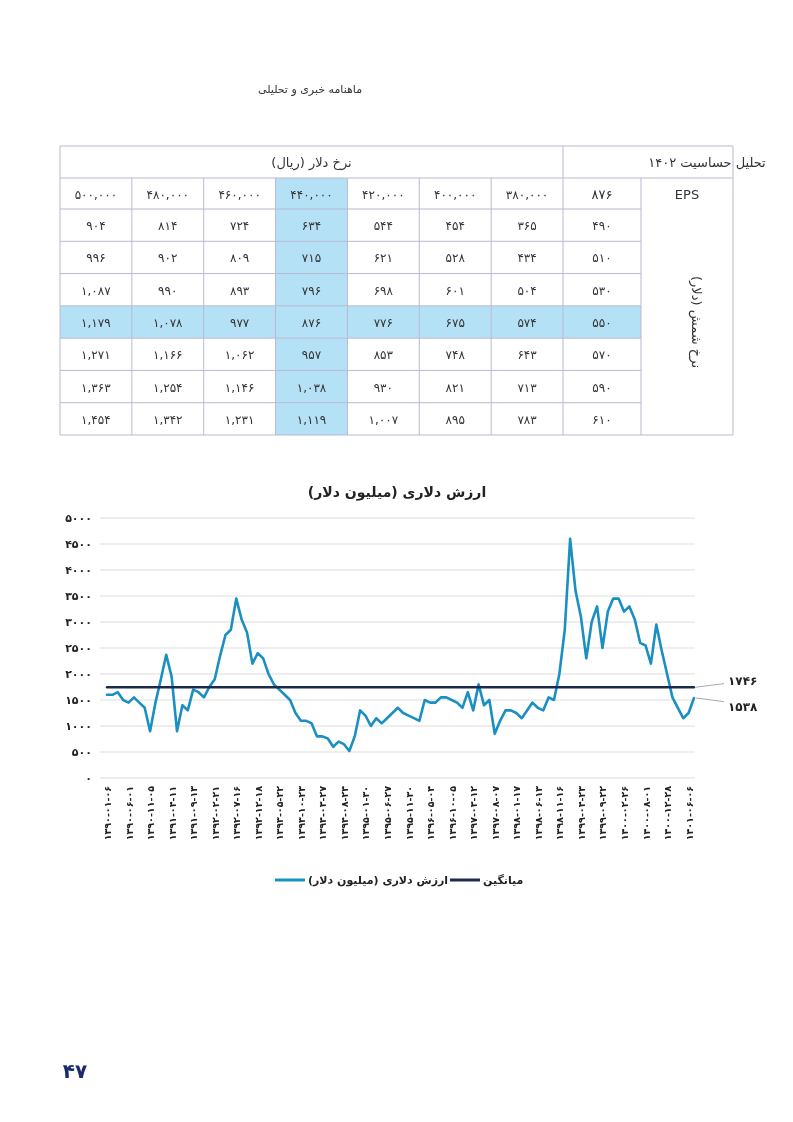 This screenshot has height=1122, width=793. I want to click on data-label: ۱,۱۴۶, so click(239, 387).